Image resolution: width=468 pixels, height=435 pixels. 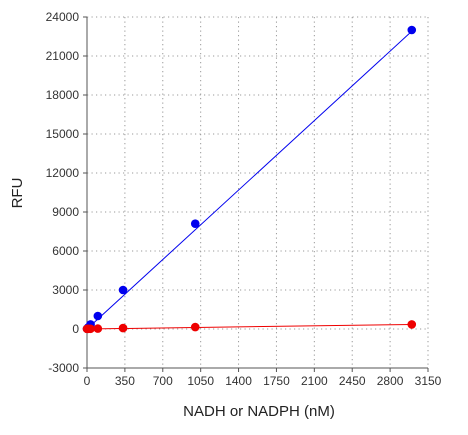 I want to click on y-tick-label: 24000, so click(x=63, y=17).